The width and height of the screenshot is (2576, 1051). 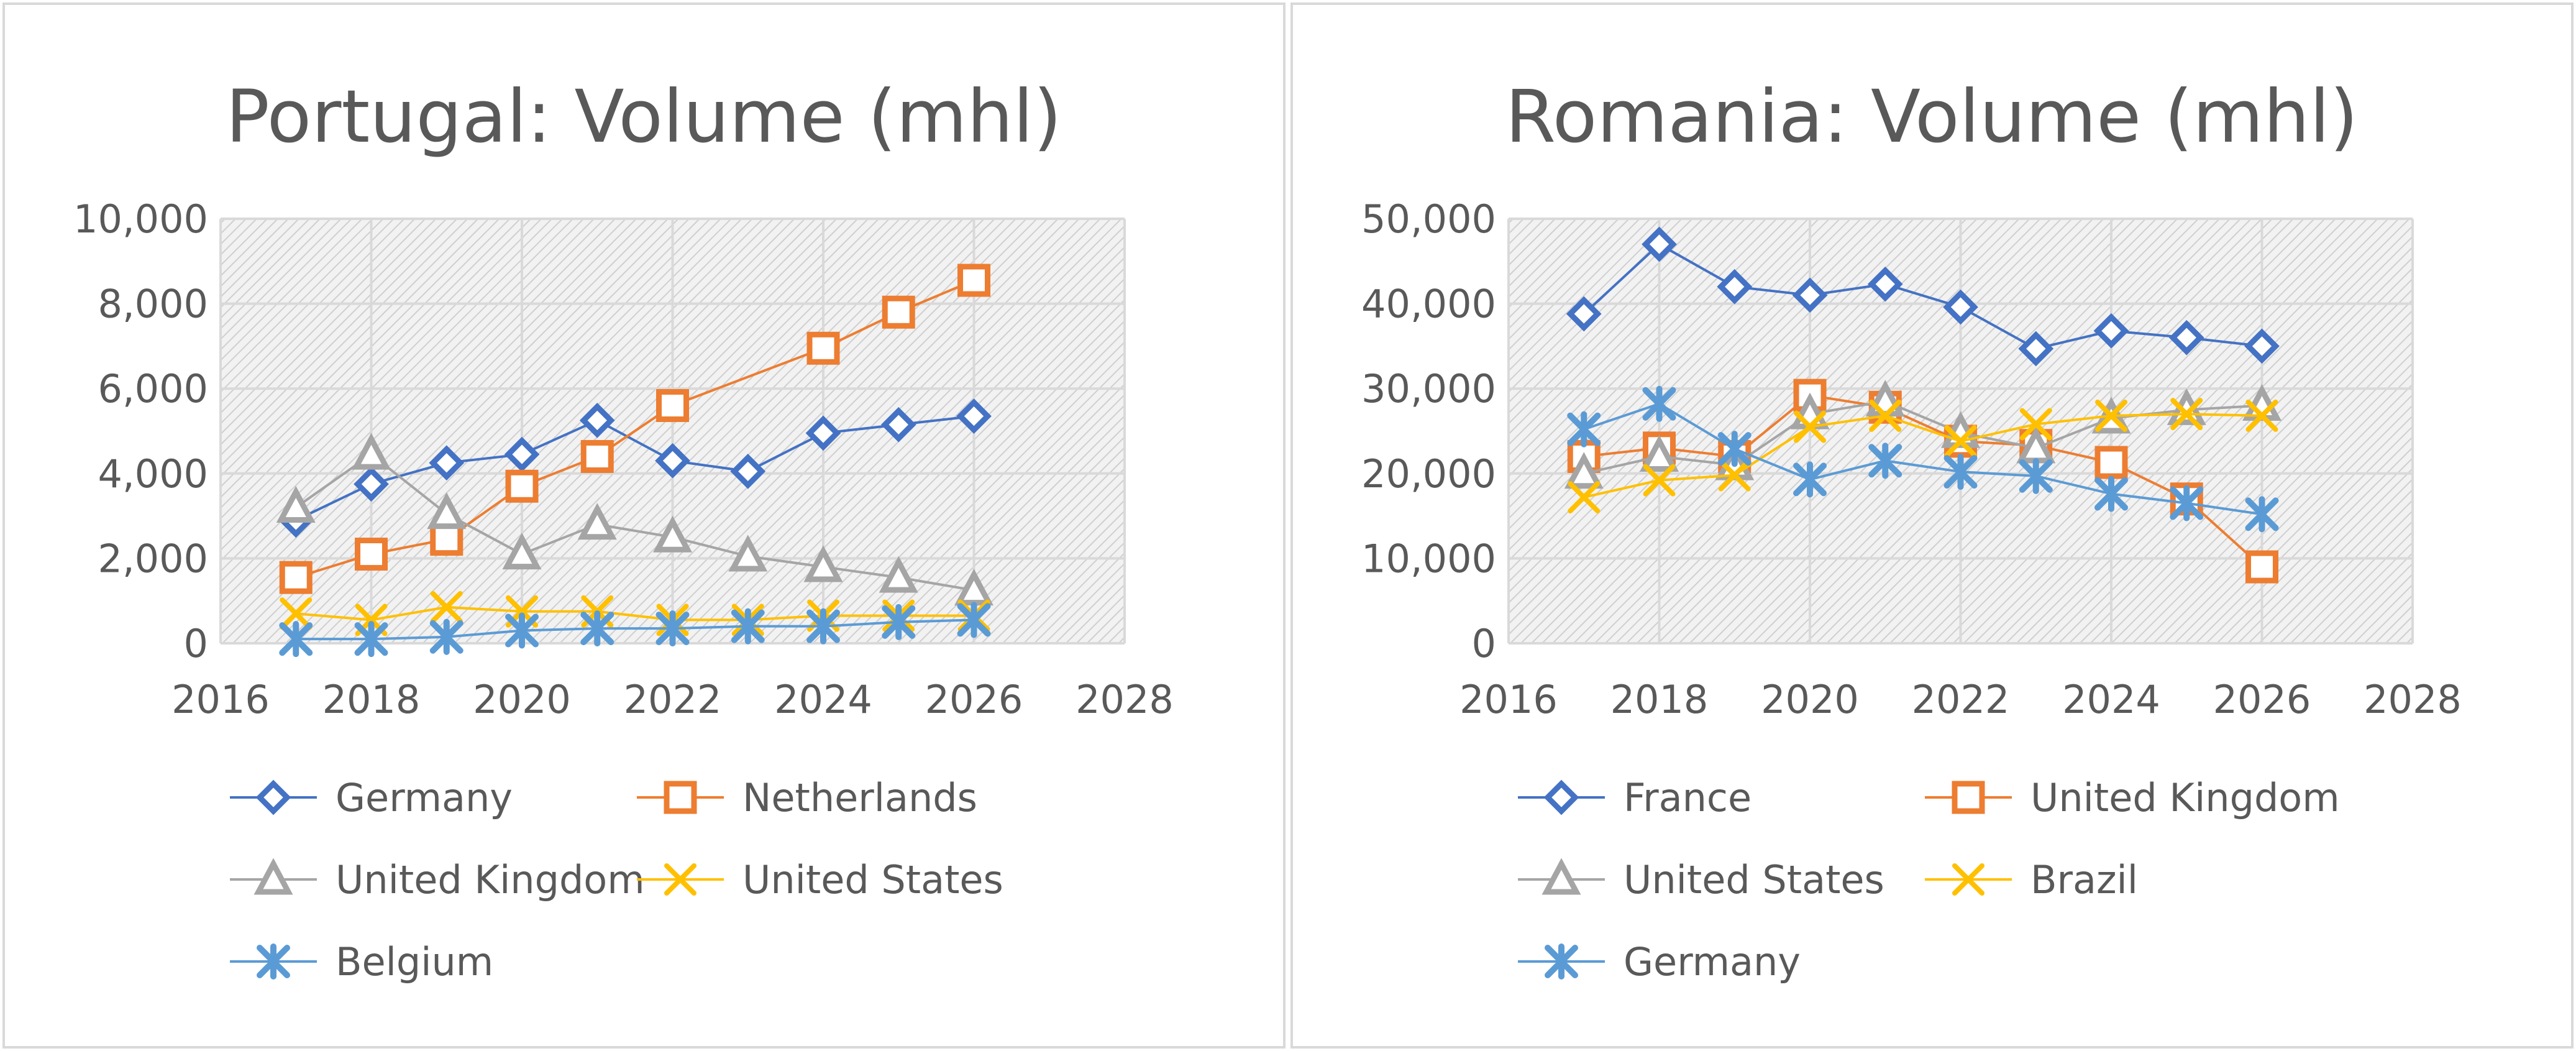 I want to click on chart-title: Romania: Volume (mhl), so click(x=1932, y=117).